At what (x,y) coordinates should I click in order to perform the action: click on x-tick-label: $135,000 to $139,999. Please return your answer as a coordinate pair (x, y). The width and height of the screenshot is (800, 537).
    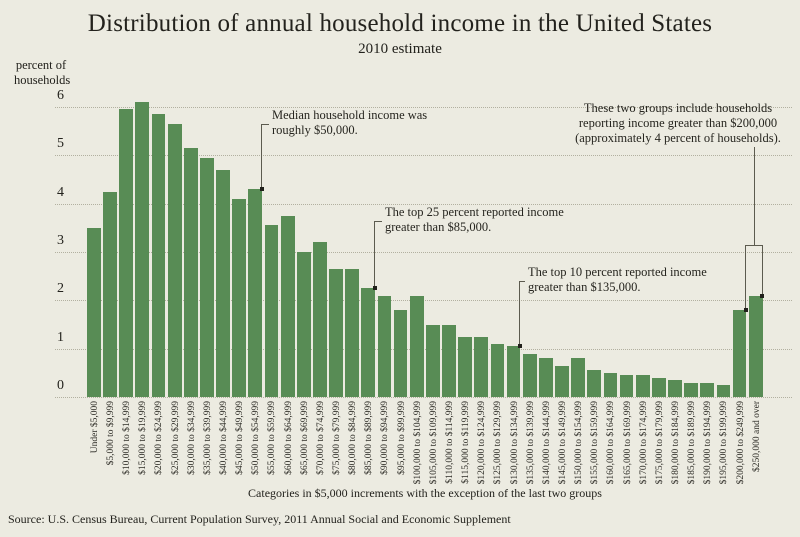
    Looking at the image, I should click on (530, 443).